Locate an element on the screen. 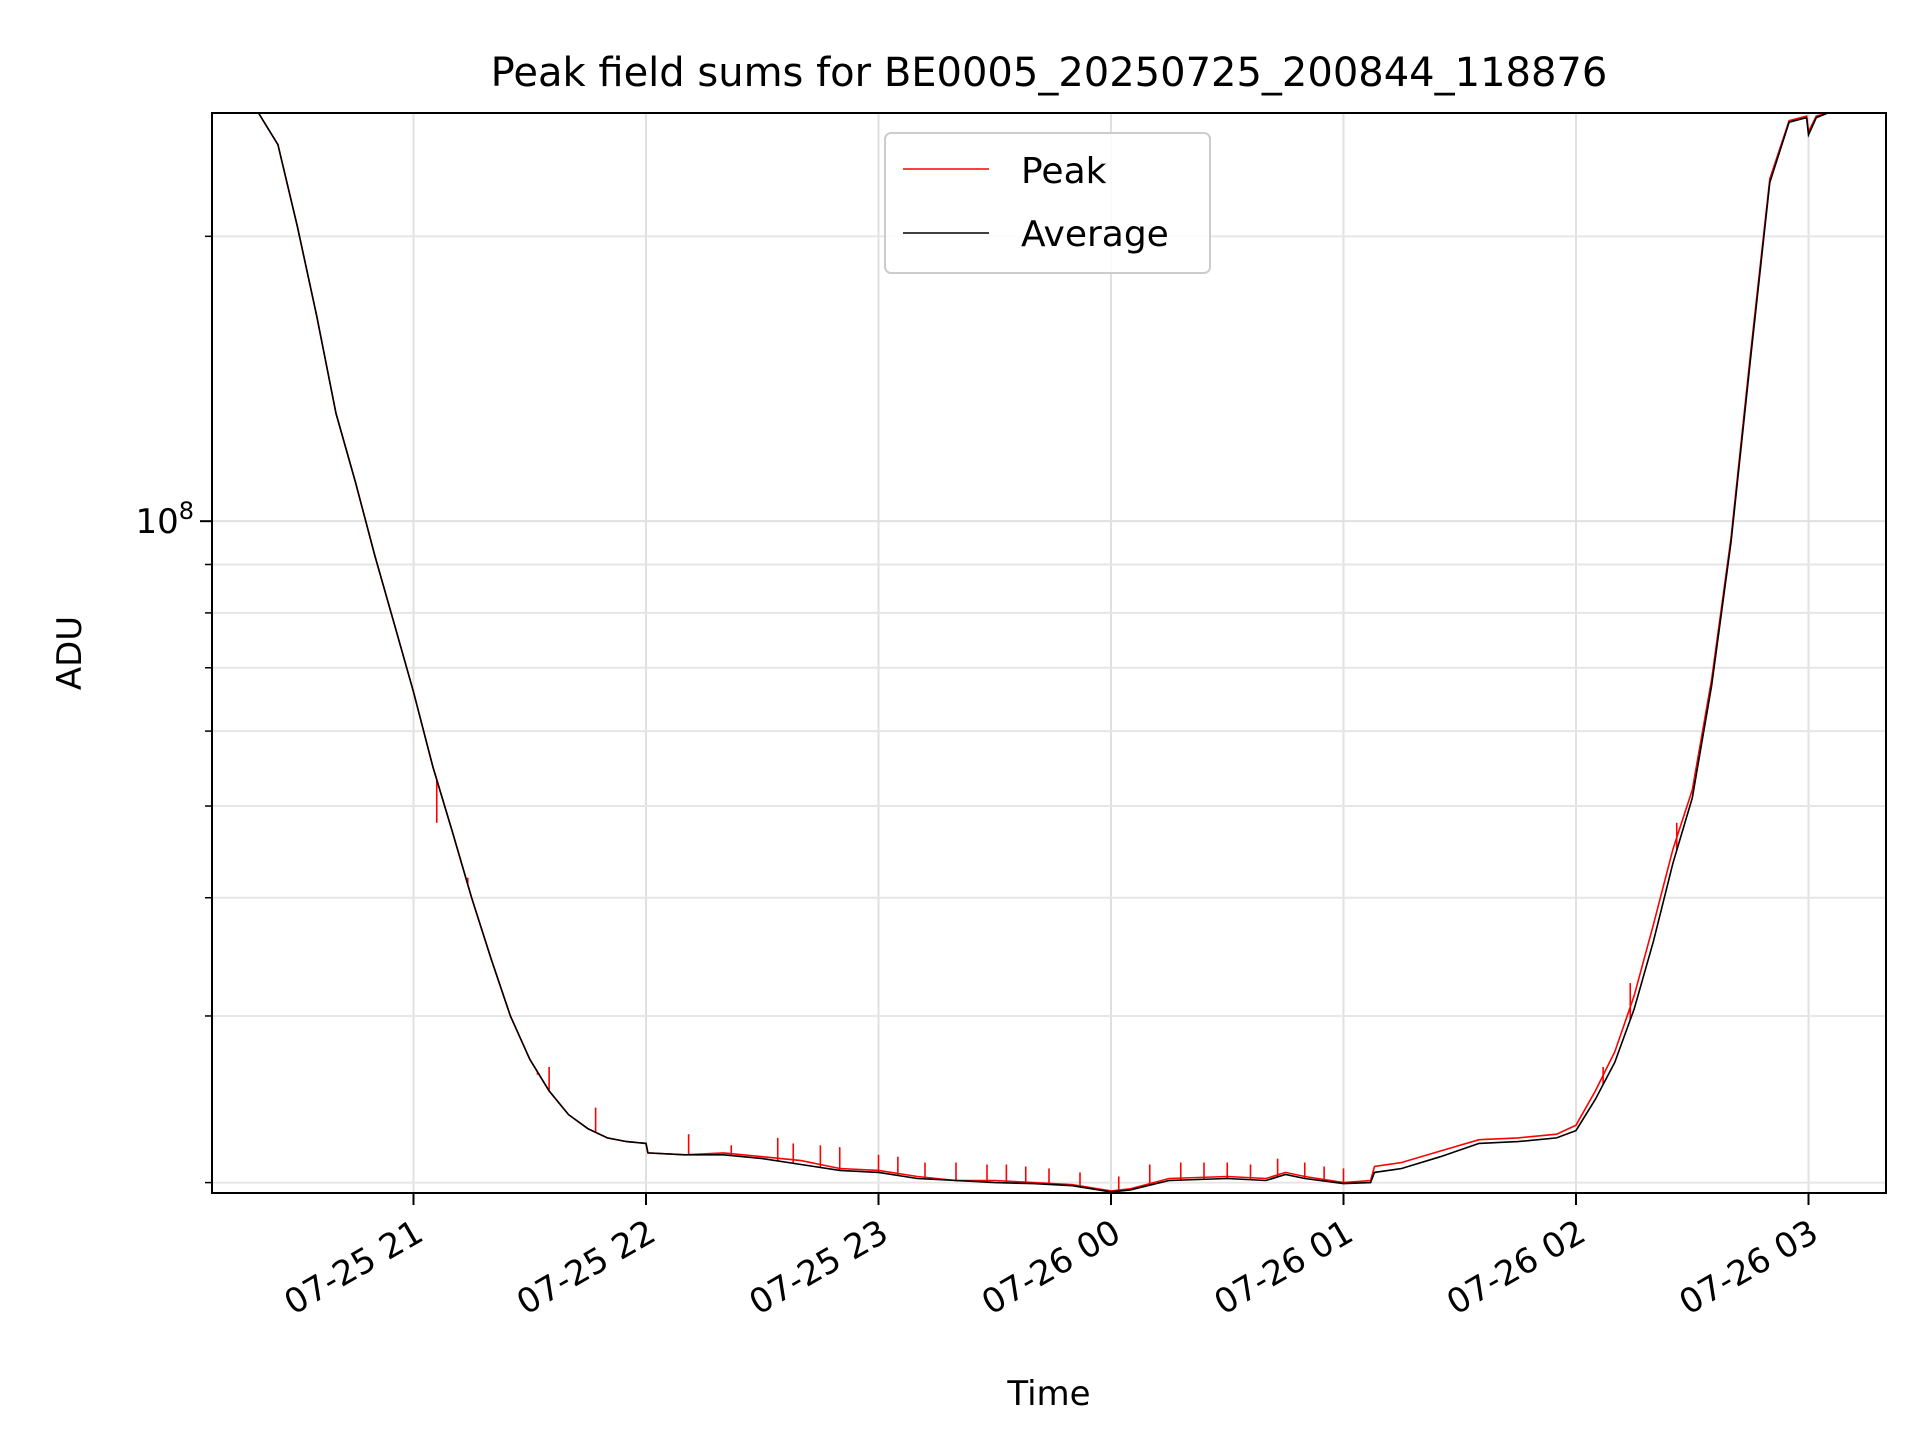  legend-peak-label: Peak is located at coordinates (1064, 171).